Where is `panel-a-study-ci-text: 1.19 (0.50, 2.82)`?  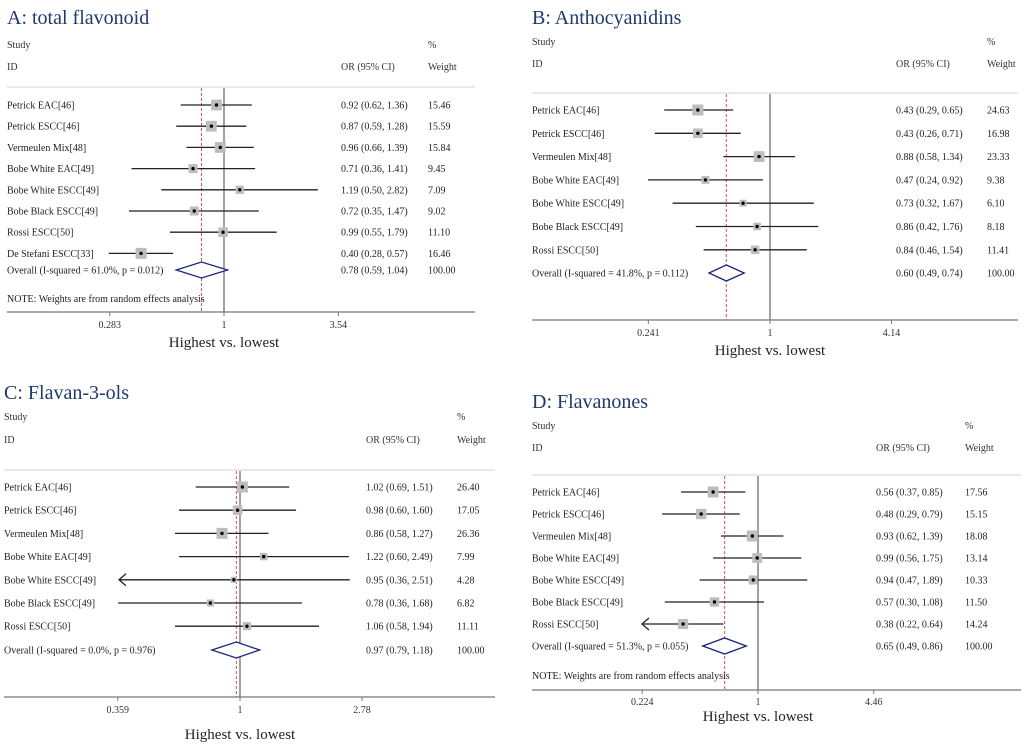
panel-a-study-ci-text: 1.19 (0.50, 2.82) is located at coordinates (374, 190).